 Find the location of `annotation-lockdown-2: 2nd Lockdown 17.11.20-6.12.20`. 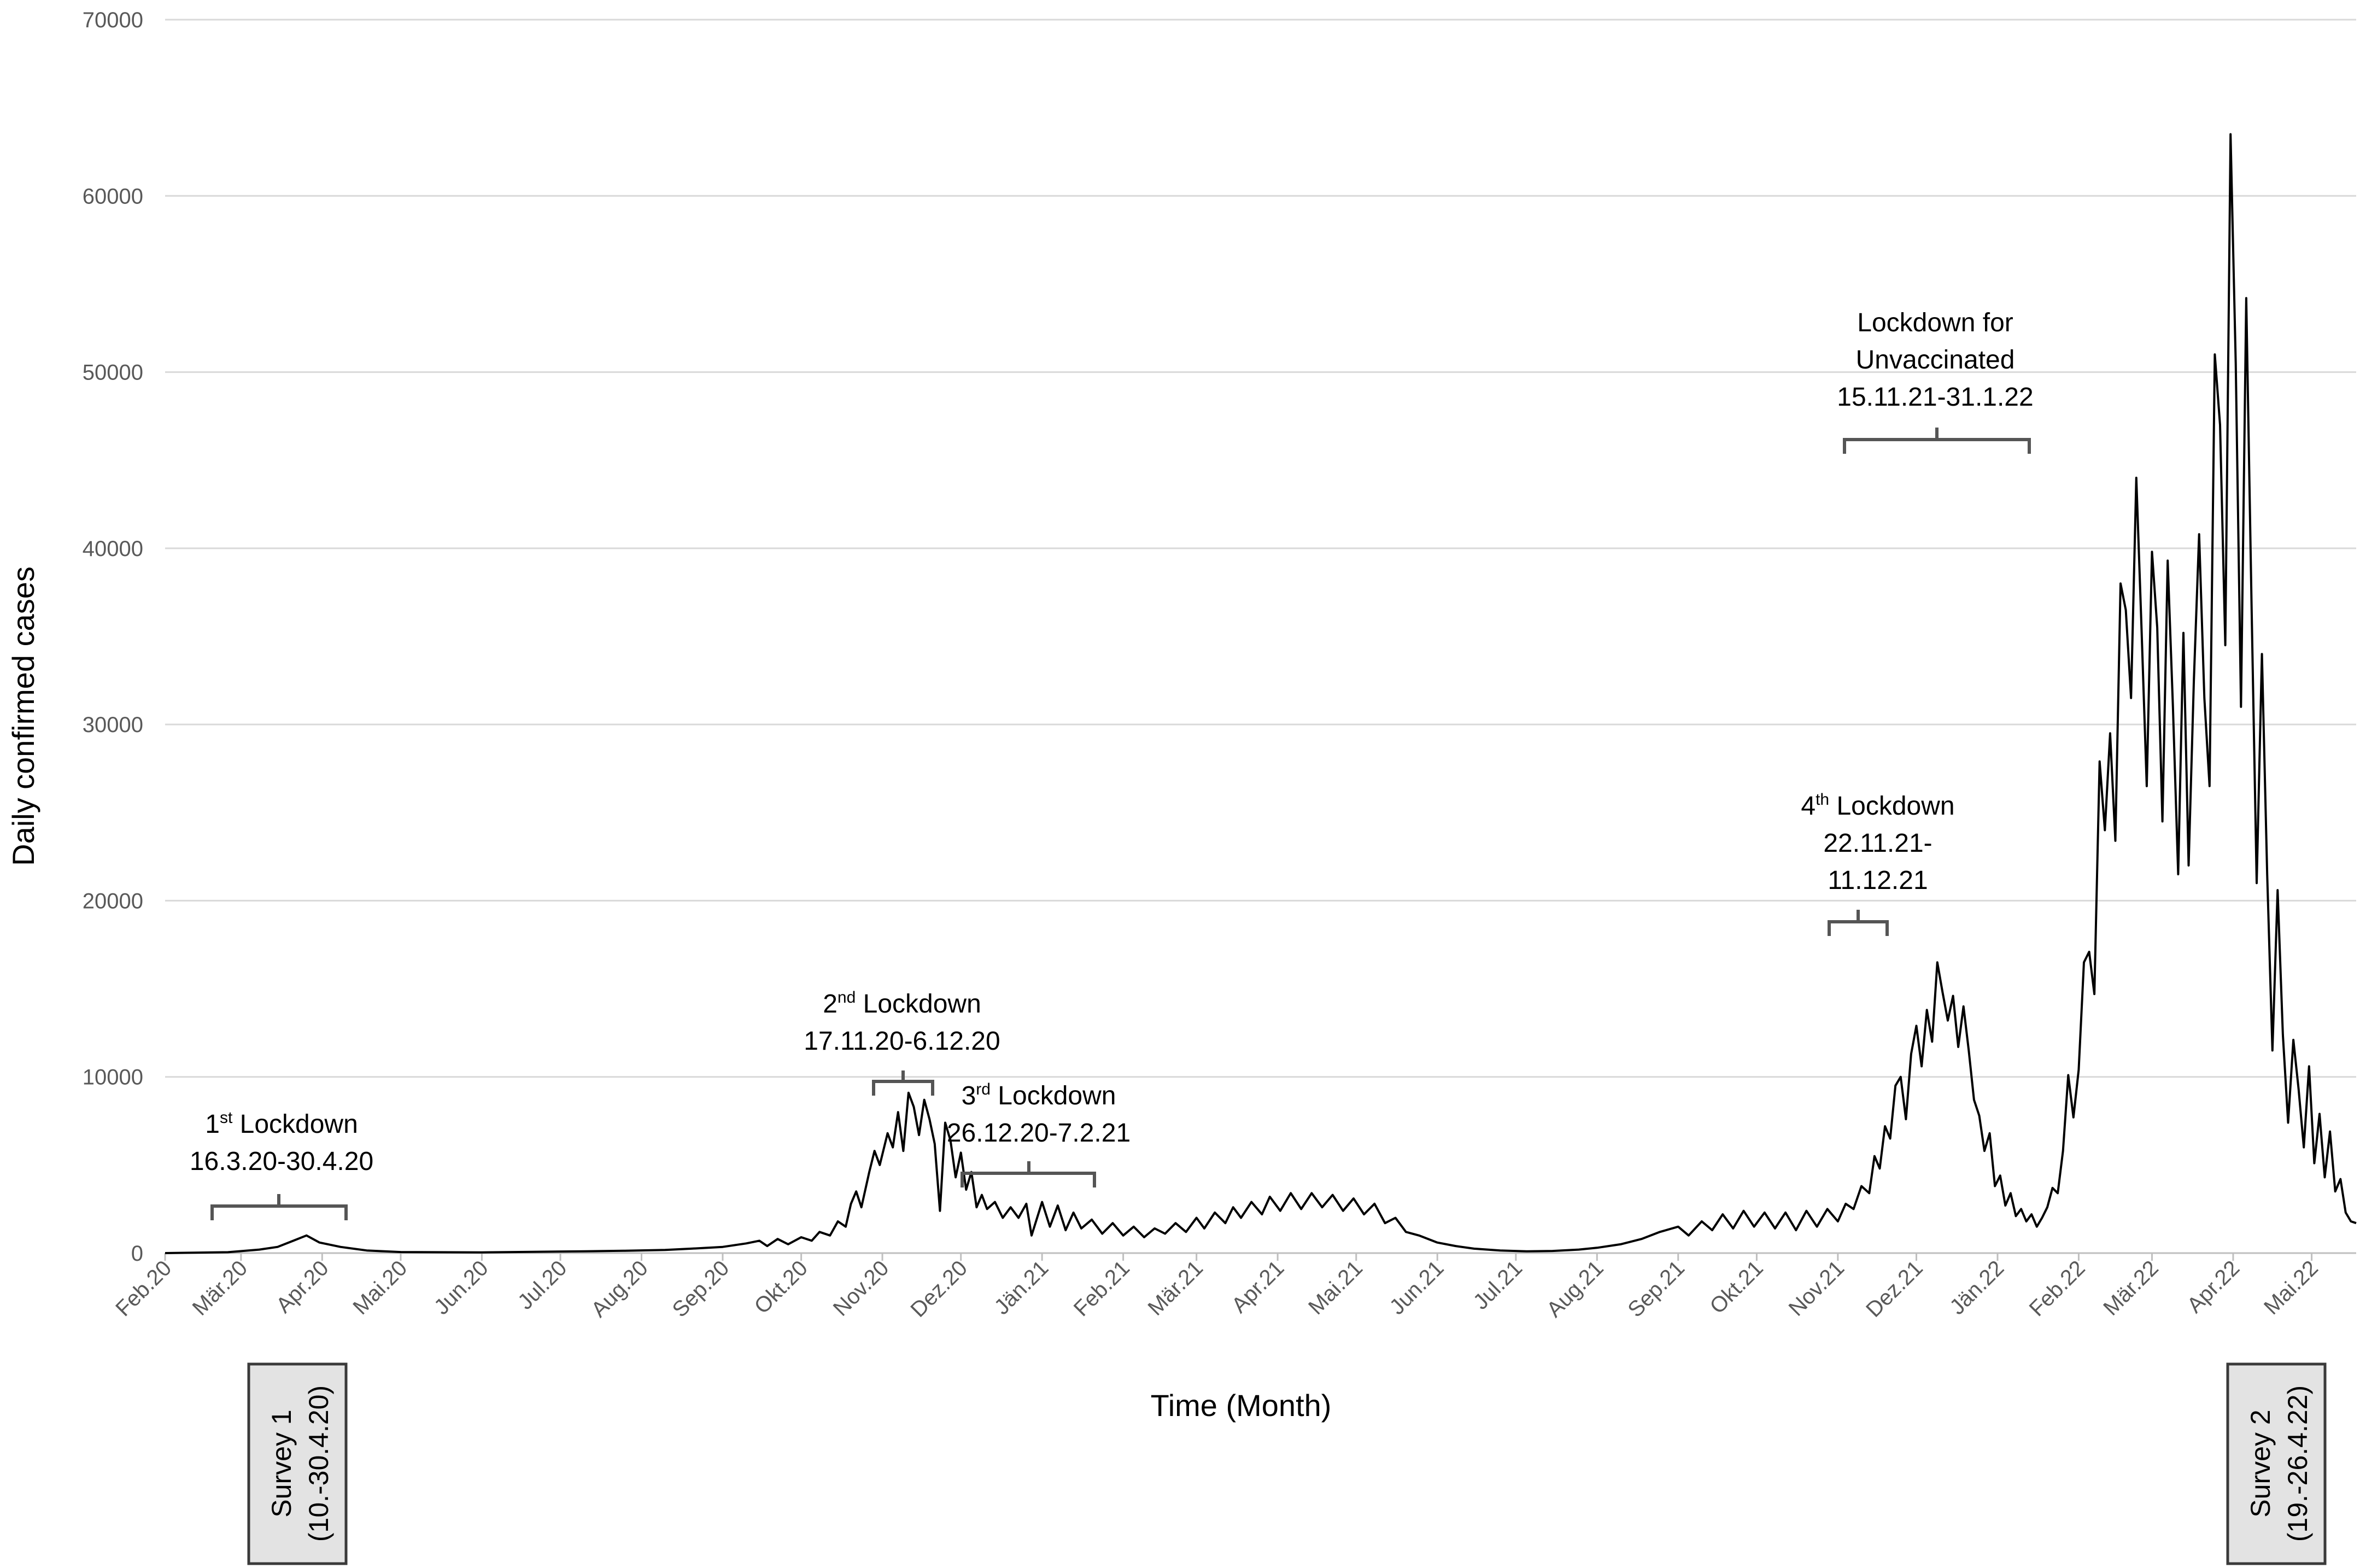

annotation-lockdown-2: 2nd Lockdown 17.11.20-6.12.20 is located at coordinates (902, 1042).